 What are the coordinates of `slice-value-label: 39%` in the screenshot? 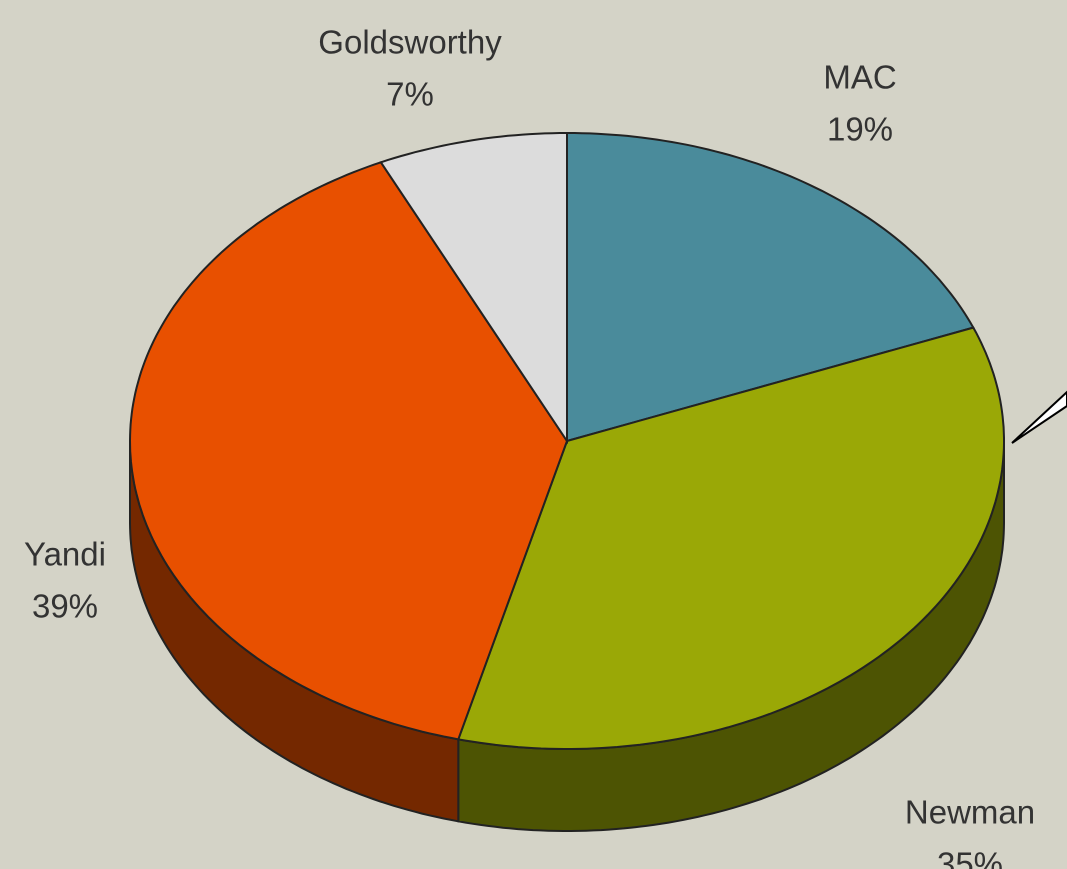 It's located at (65, 606).